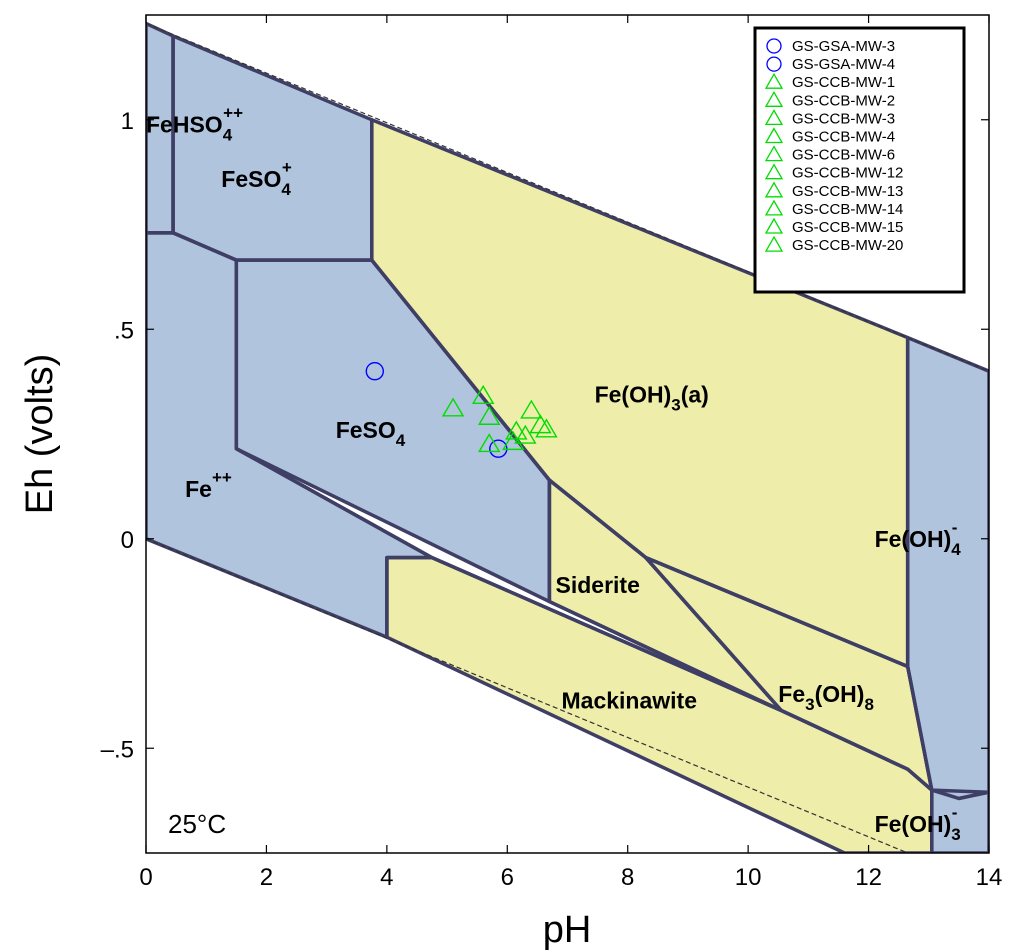 The width and height of the screenshot is (1011, 952). What do you see at coordinates (208, 485) in the screenshot?
I see `label-fe-: Fe++` at bounding box center [208, 485].